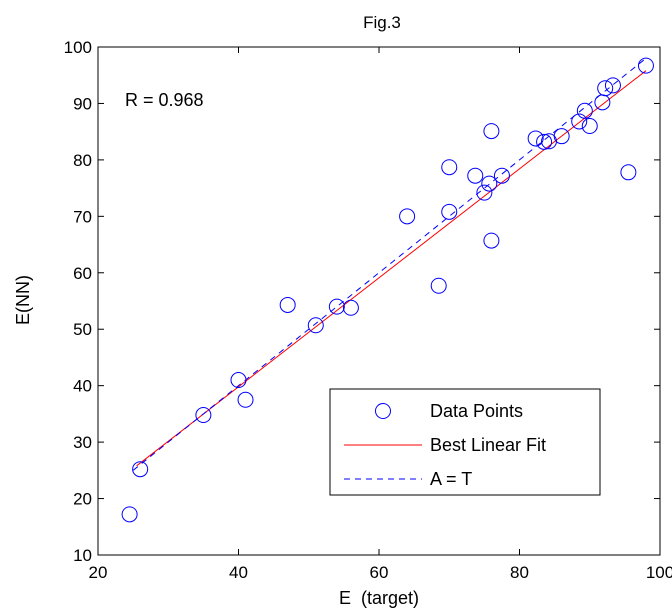 The width and height of the screenshot is (672, 611). Describe the element at coordinates (379, 572) in the screenshot. I see `x-tick-label: 60` at that location.